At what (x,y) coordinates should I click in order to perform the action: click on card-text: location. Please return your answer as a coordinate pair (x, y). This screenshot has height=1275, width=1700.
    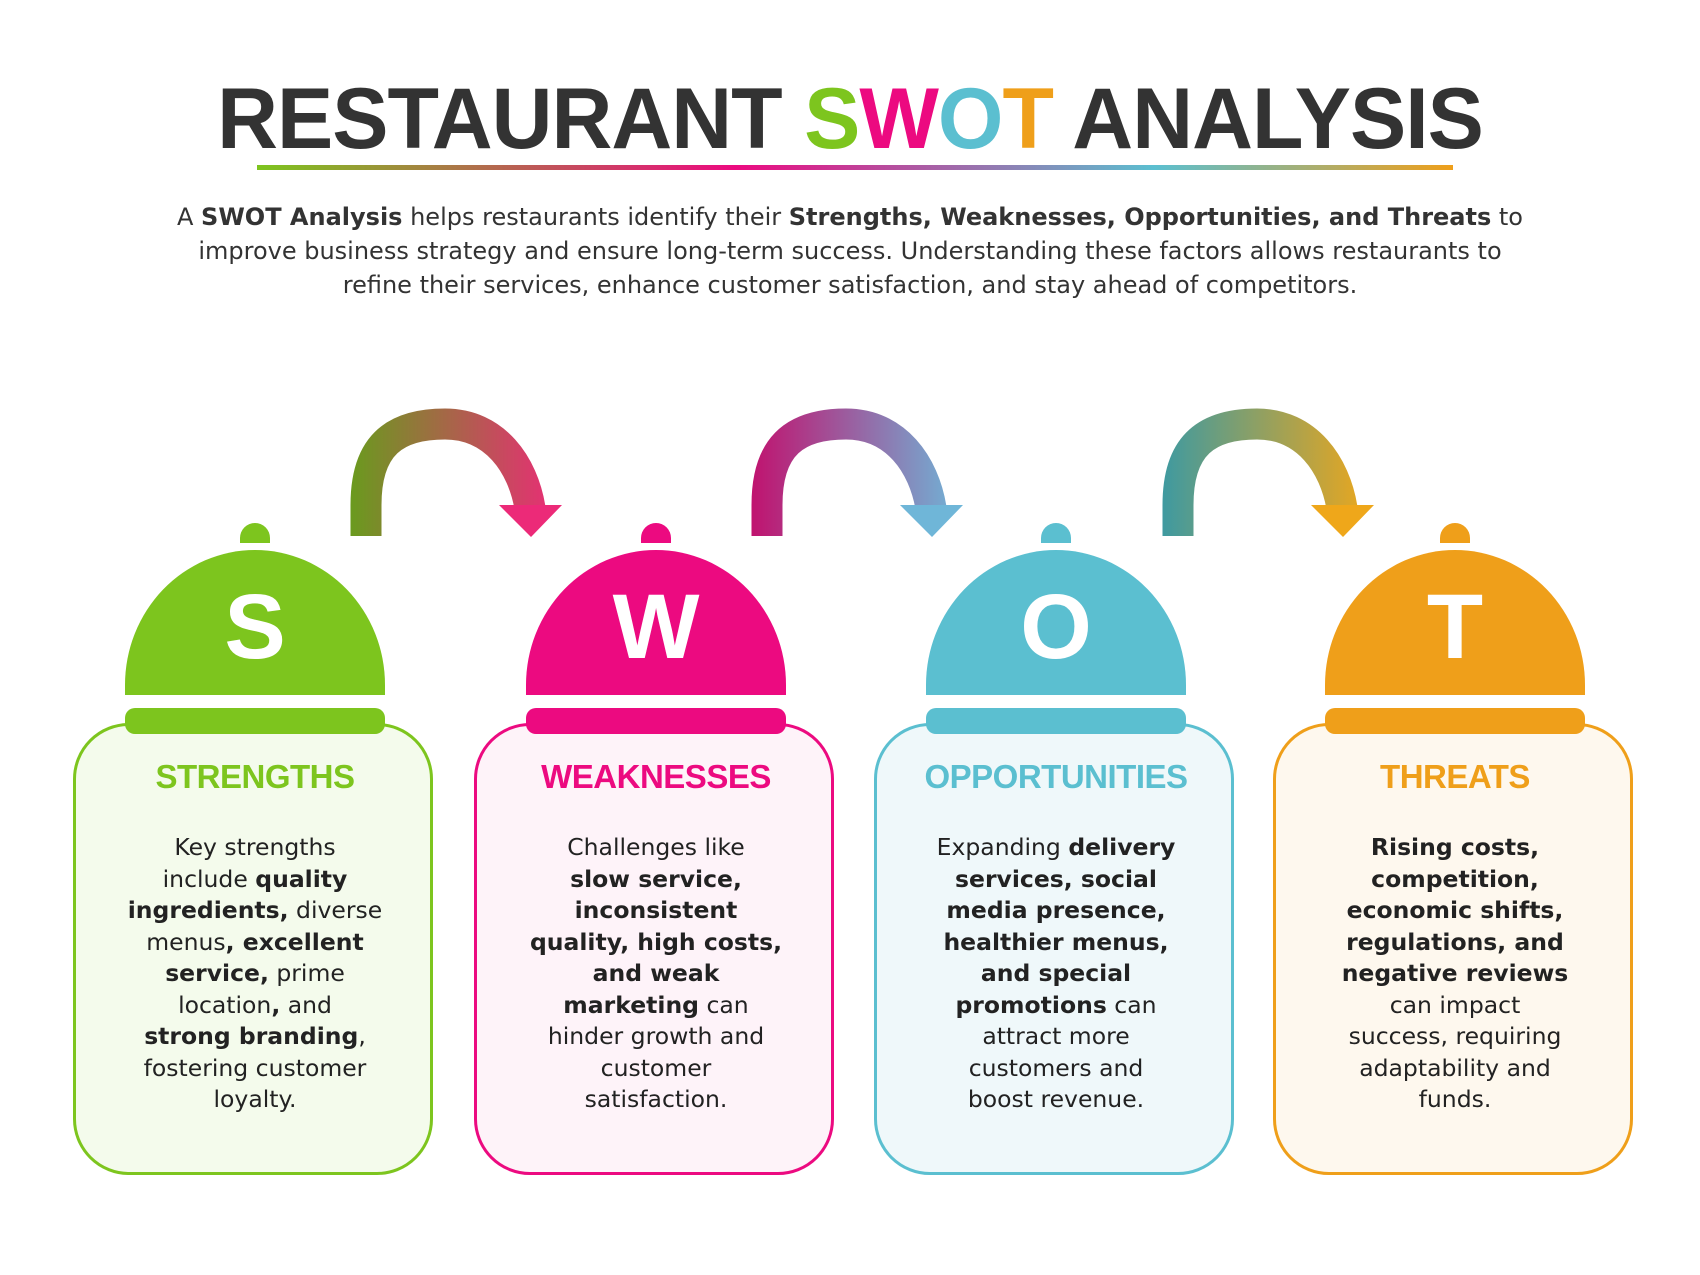
    Looking at the image, I should click on (225, 1004).